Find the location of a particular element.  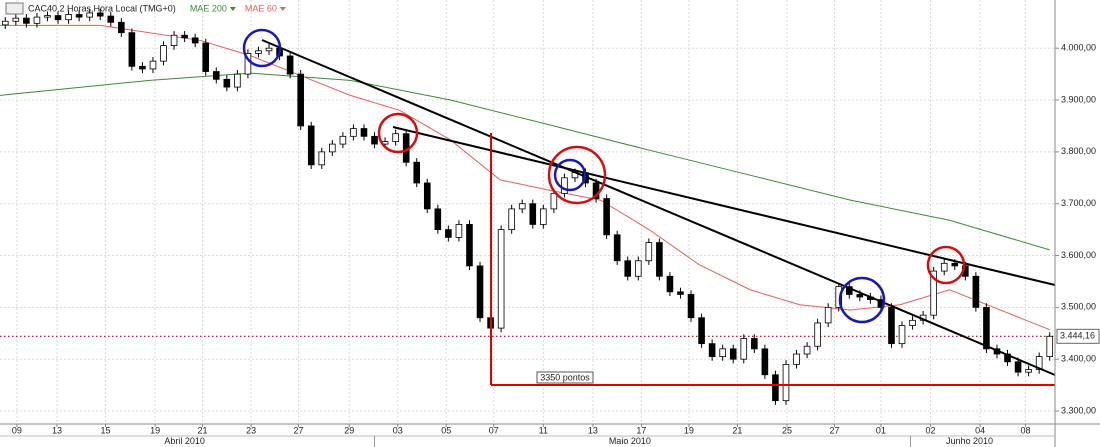

month-label: Abril 2010 is located at coordinates (184, 441).